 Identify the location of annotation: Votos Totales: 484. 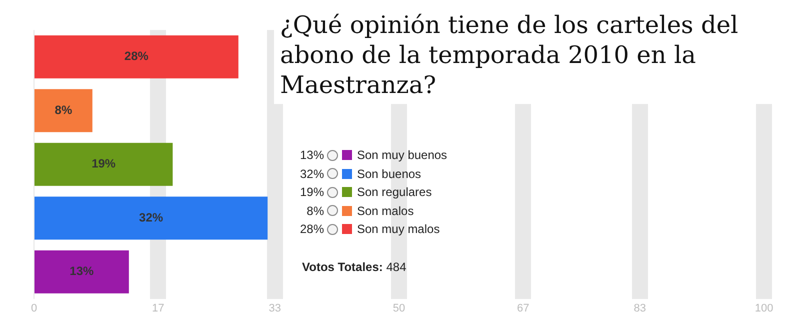
(354, 267).